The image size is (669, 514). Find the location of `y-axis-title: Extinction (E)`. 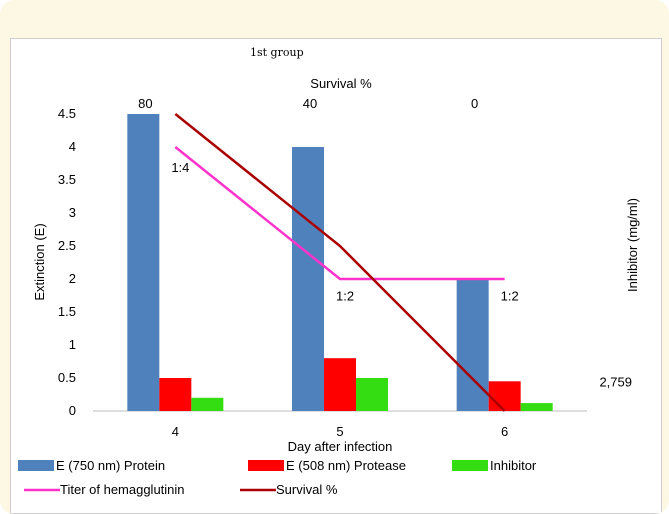

y-axis-title: Extinction (E) is located at coordinates (39, 261).